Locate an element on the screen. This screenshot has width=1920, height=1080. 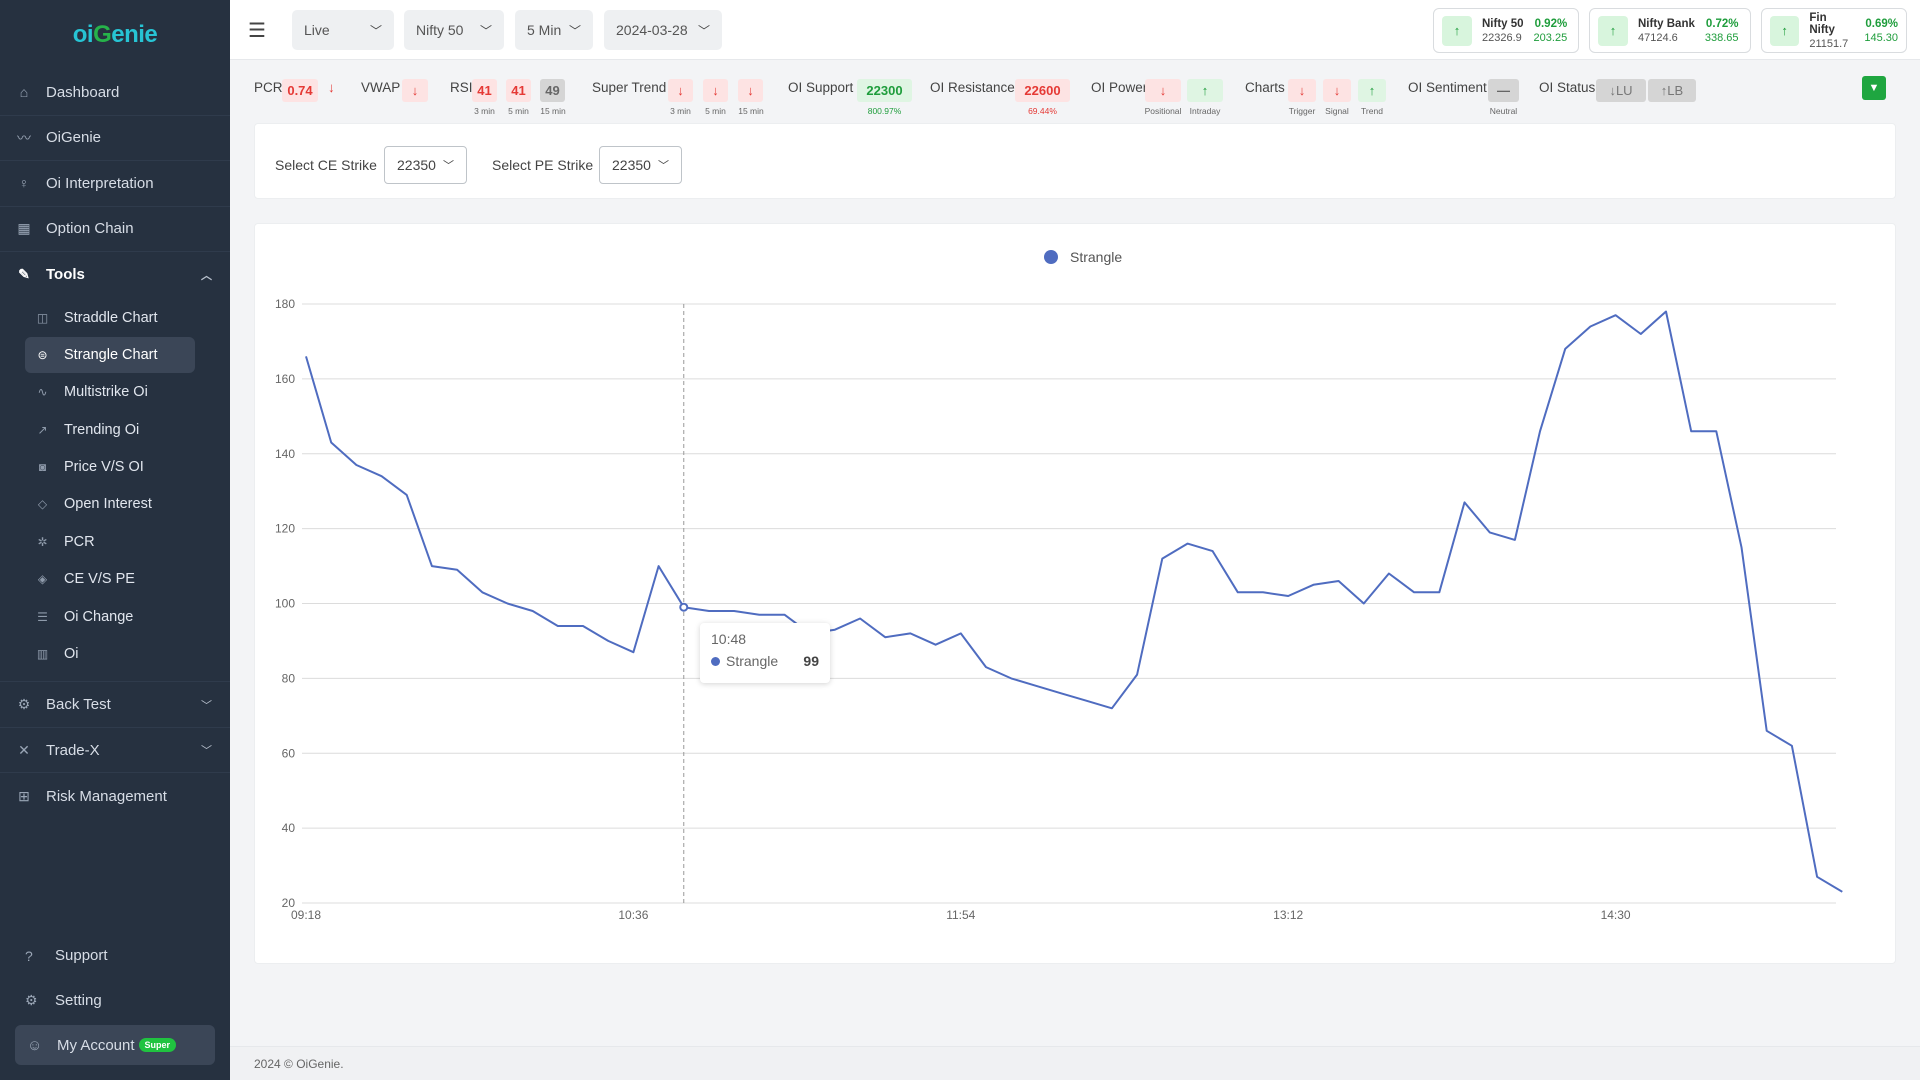
date-select: 2024-03-28 ﹀ is located at coordinates (663, 30).